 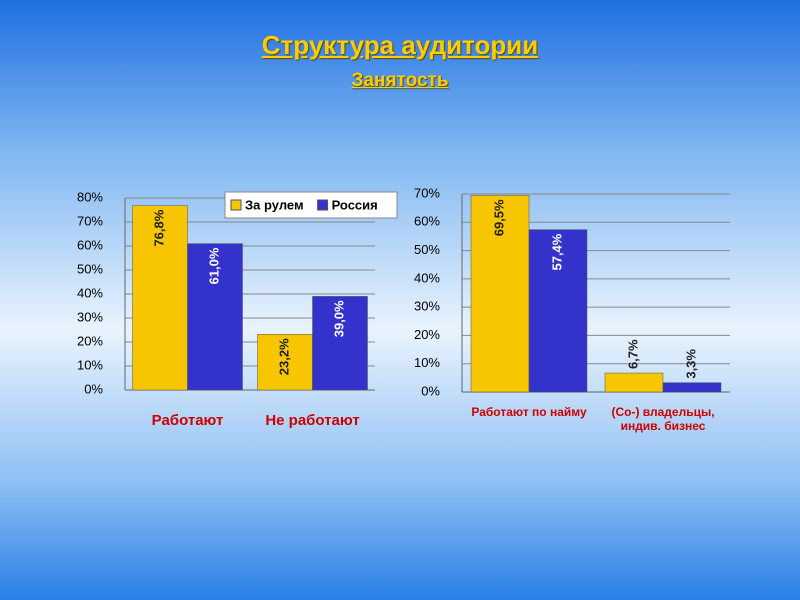 What do you see at coordinates (213, 265) in the screenshot?
I see `value-label: 61,0%` at bounding box center [213, 265].